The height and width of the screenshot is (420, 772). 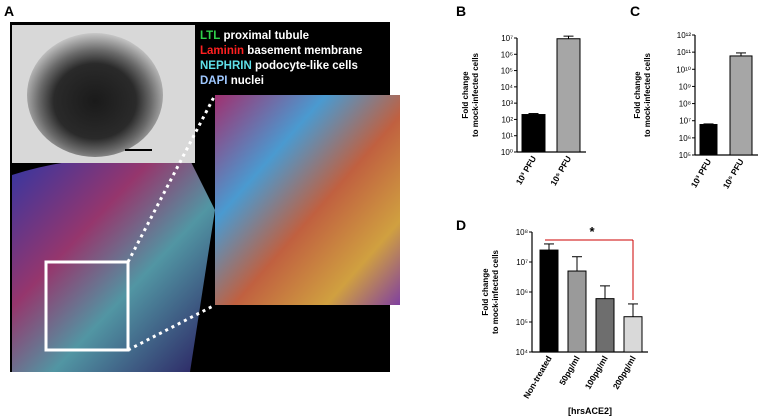 I want to click on x-axis-label: [hrsACE2], so click(x=590, y=411).